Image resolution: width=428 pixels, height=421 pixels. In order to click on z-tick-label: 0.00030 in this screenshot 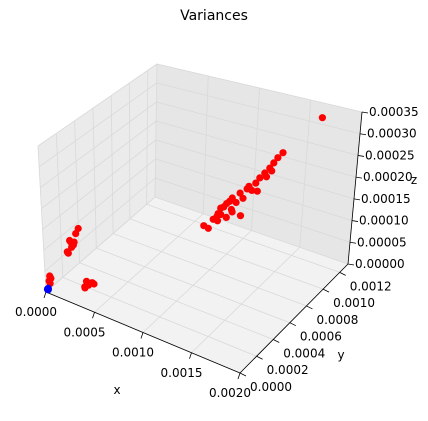, I will do `click(392, 134)`.